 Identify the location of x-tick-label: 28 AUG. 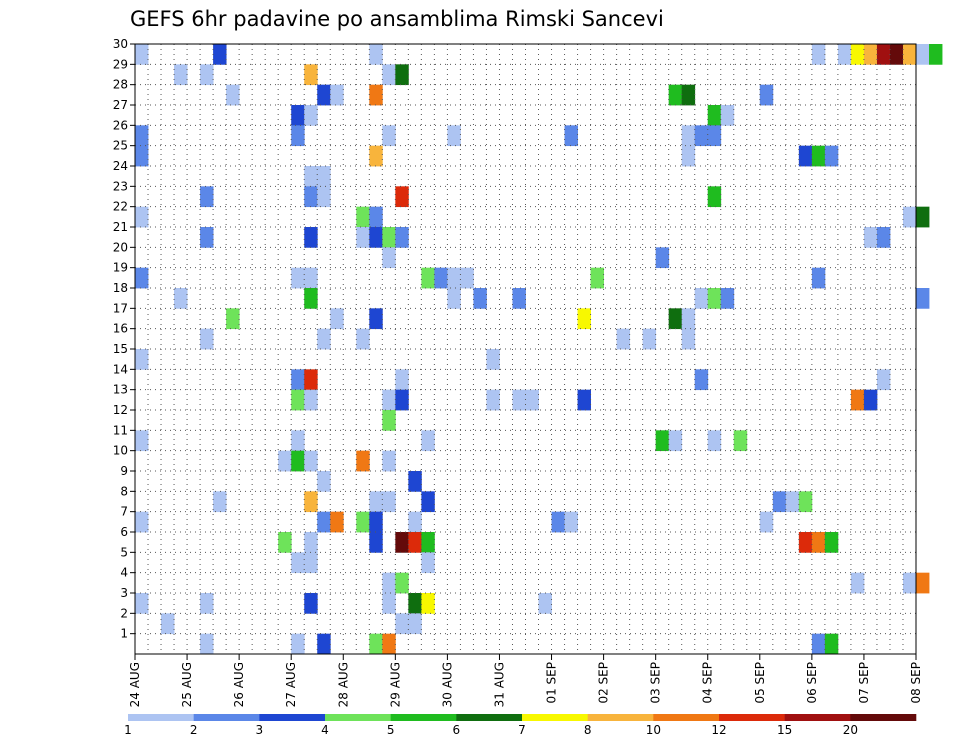
(343, 684).